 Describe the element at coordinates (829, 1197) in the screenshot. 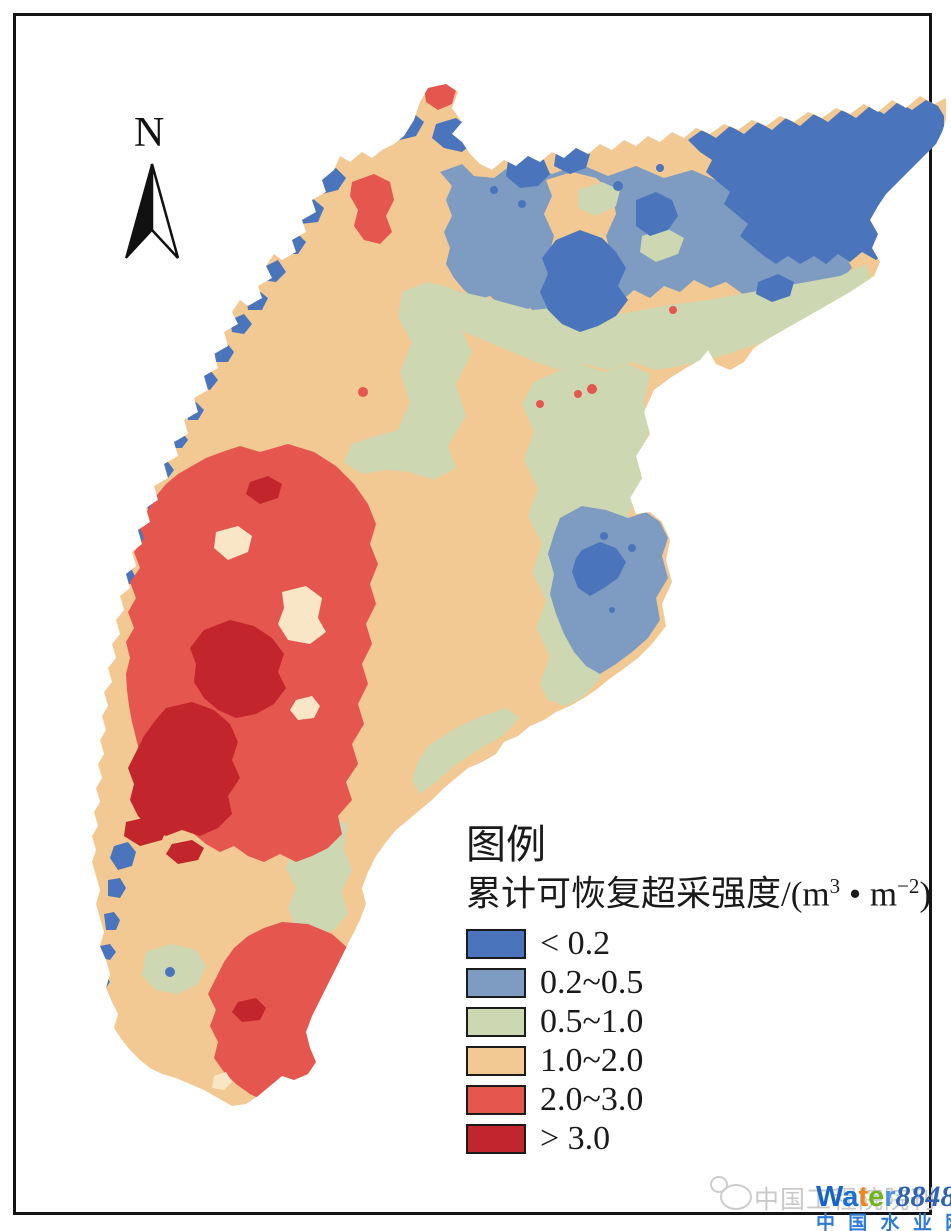

I see `brand-letter: W` at that location.